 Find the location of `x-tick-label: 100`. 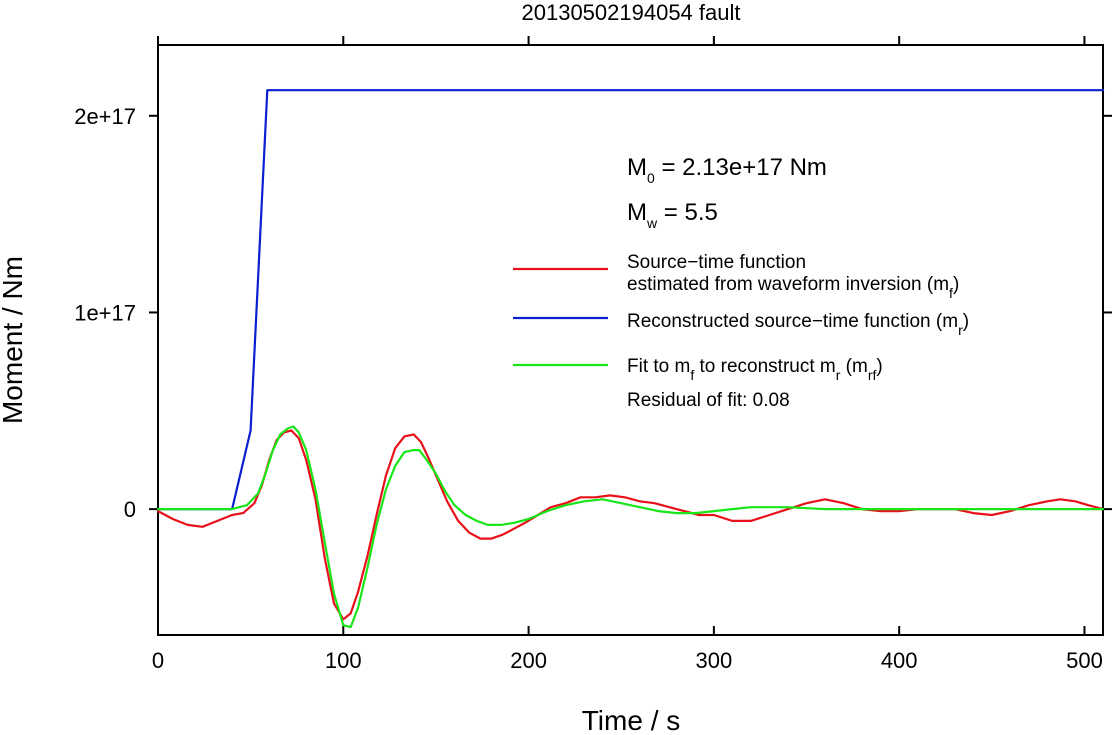

x-tick-label: 100 is located at coordinates (343, 660).